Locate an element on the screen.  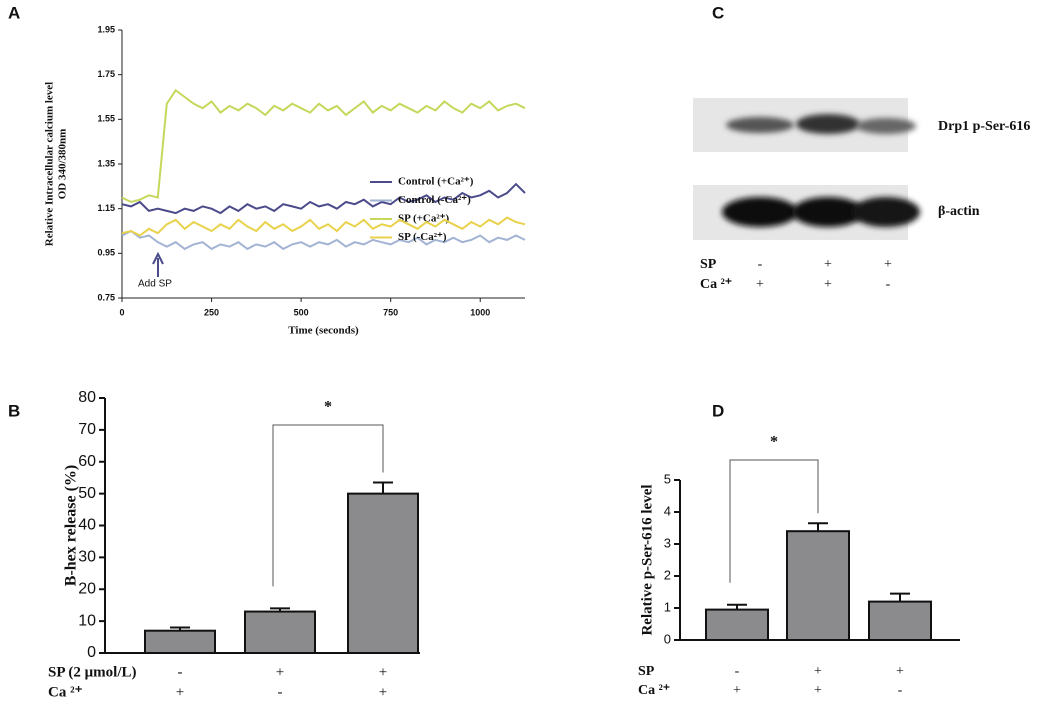
y-tick-label: 80 is located at coordinates (87, 397).